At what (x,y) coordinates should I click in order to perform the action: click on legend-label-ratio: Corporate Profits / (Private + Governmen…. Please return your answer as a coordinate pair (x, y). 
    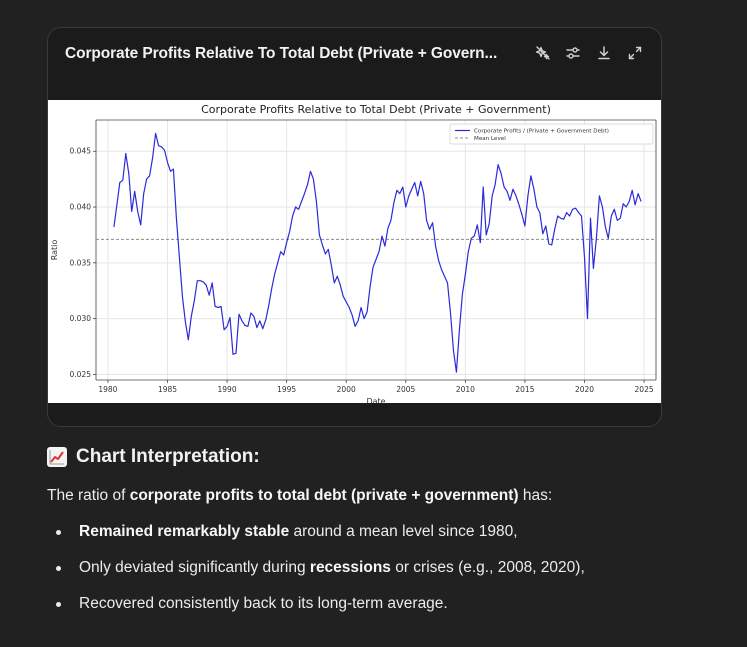
    Looking at the image, I should click on (541, 132).